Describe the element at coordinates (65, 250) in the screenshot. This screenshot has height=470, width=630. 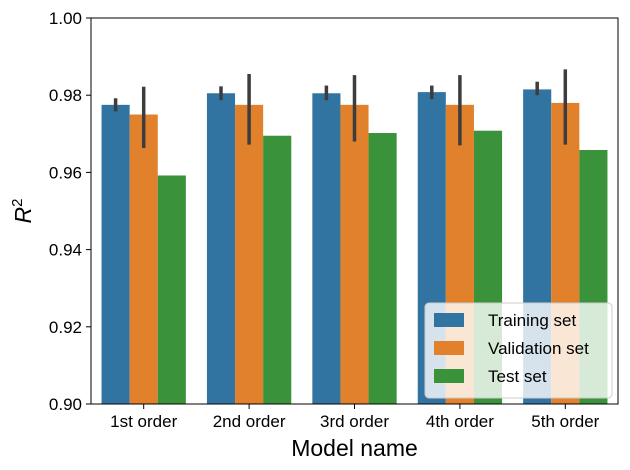
I see `y-tick-label: 0.94` at that location.